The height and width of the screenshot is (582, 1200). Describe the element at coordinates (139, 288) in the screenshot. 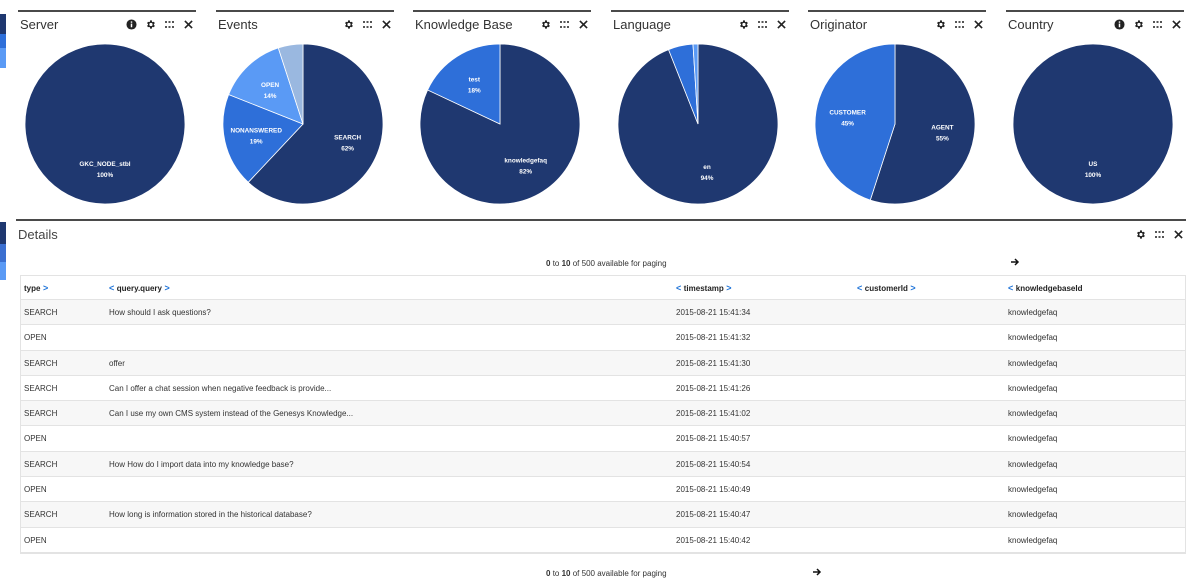

I see `column-header-query-query: < query.query >` at that location.